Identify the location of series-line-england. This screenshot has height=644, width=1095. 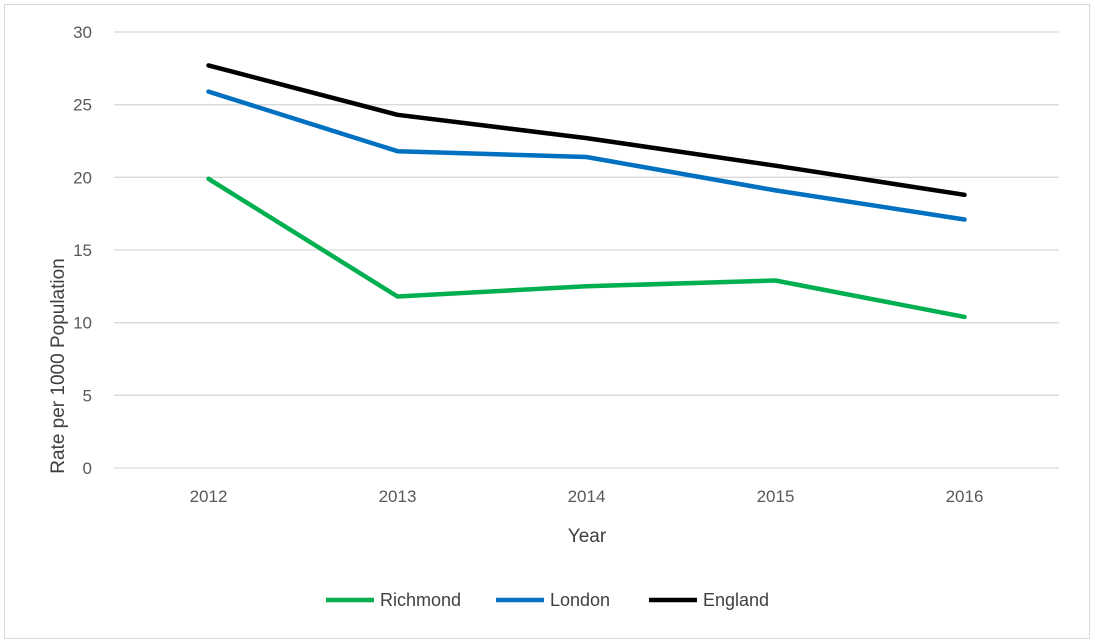
(586, 130).